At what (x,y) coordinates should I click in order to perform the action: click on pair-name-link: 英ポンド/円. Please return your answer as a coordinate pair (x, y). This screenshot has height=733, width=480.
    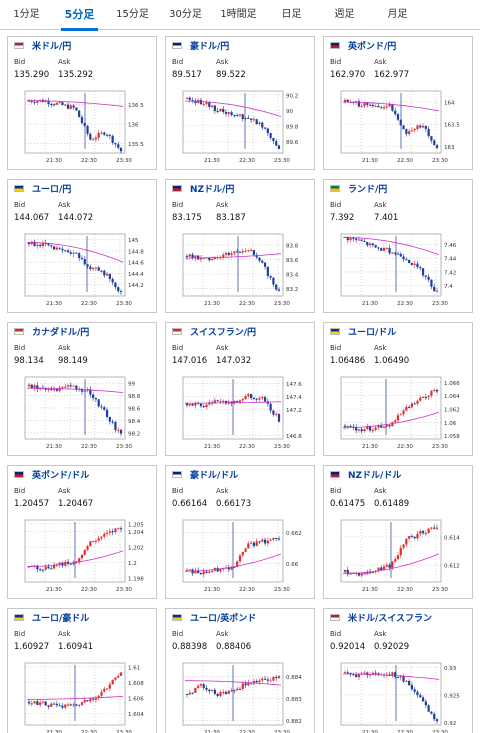
    Looking at the image, I should click on (372, 47).